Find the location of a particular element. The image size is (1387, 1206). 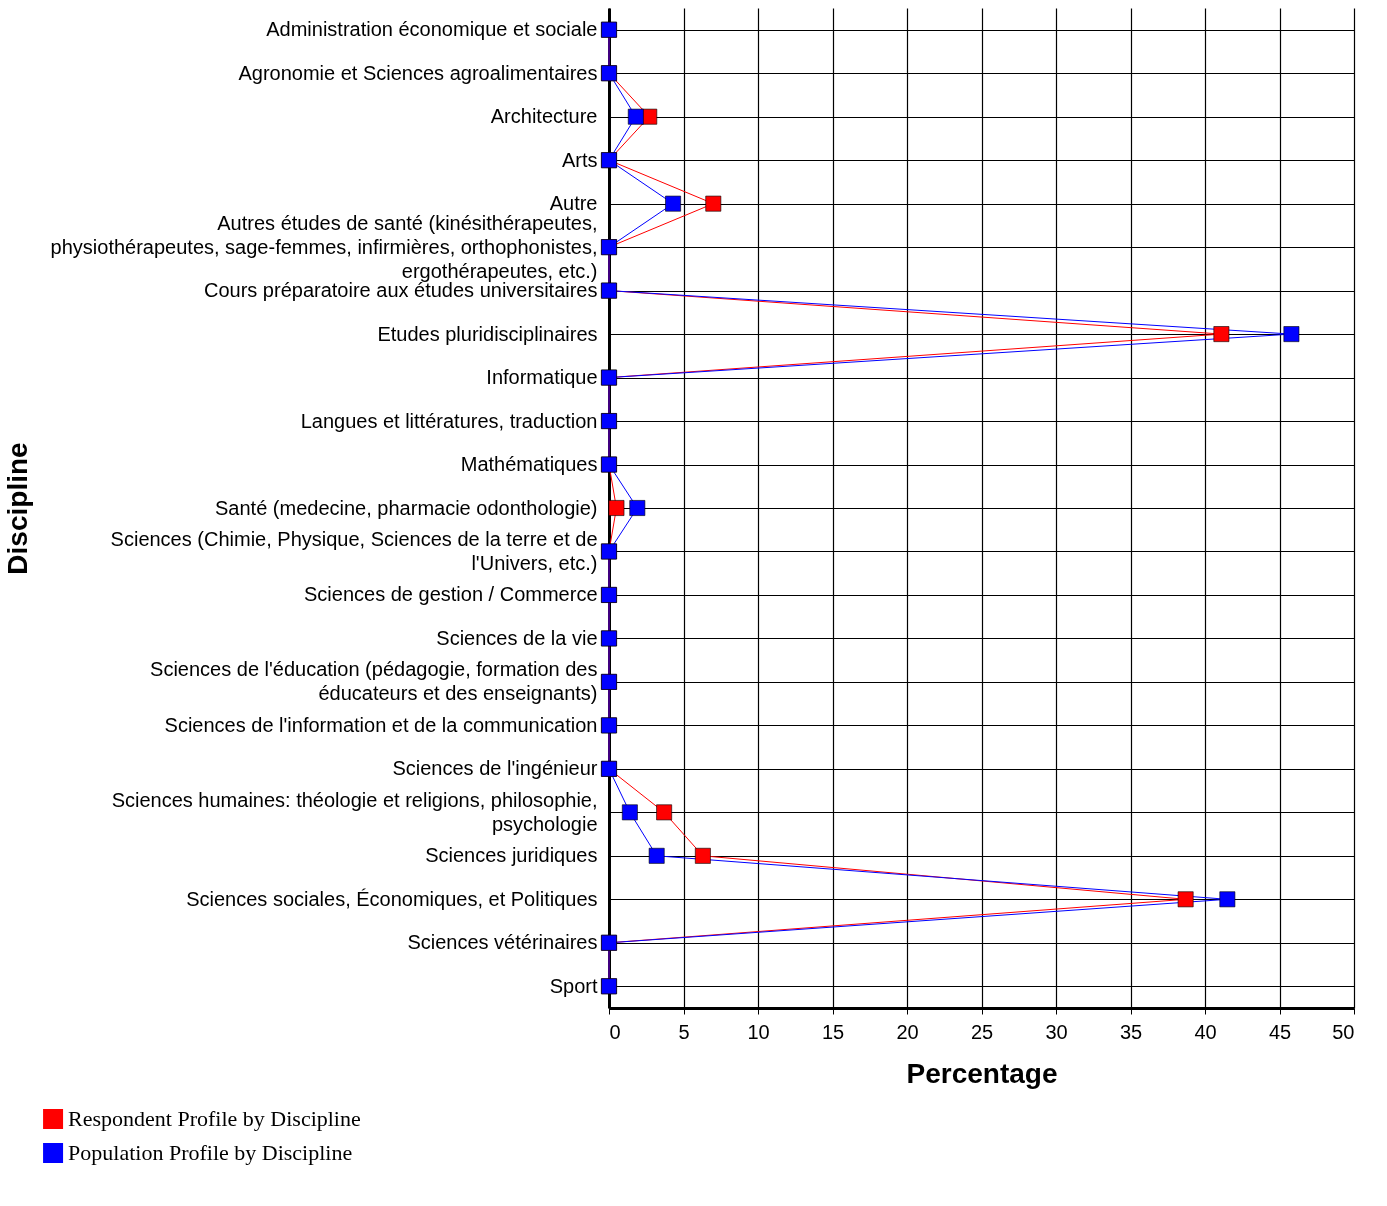

x-tick-label: 20 is located at coordinates (907, 1031).